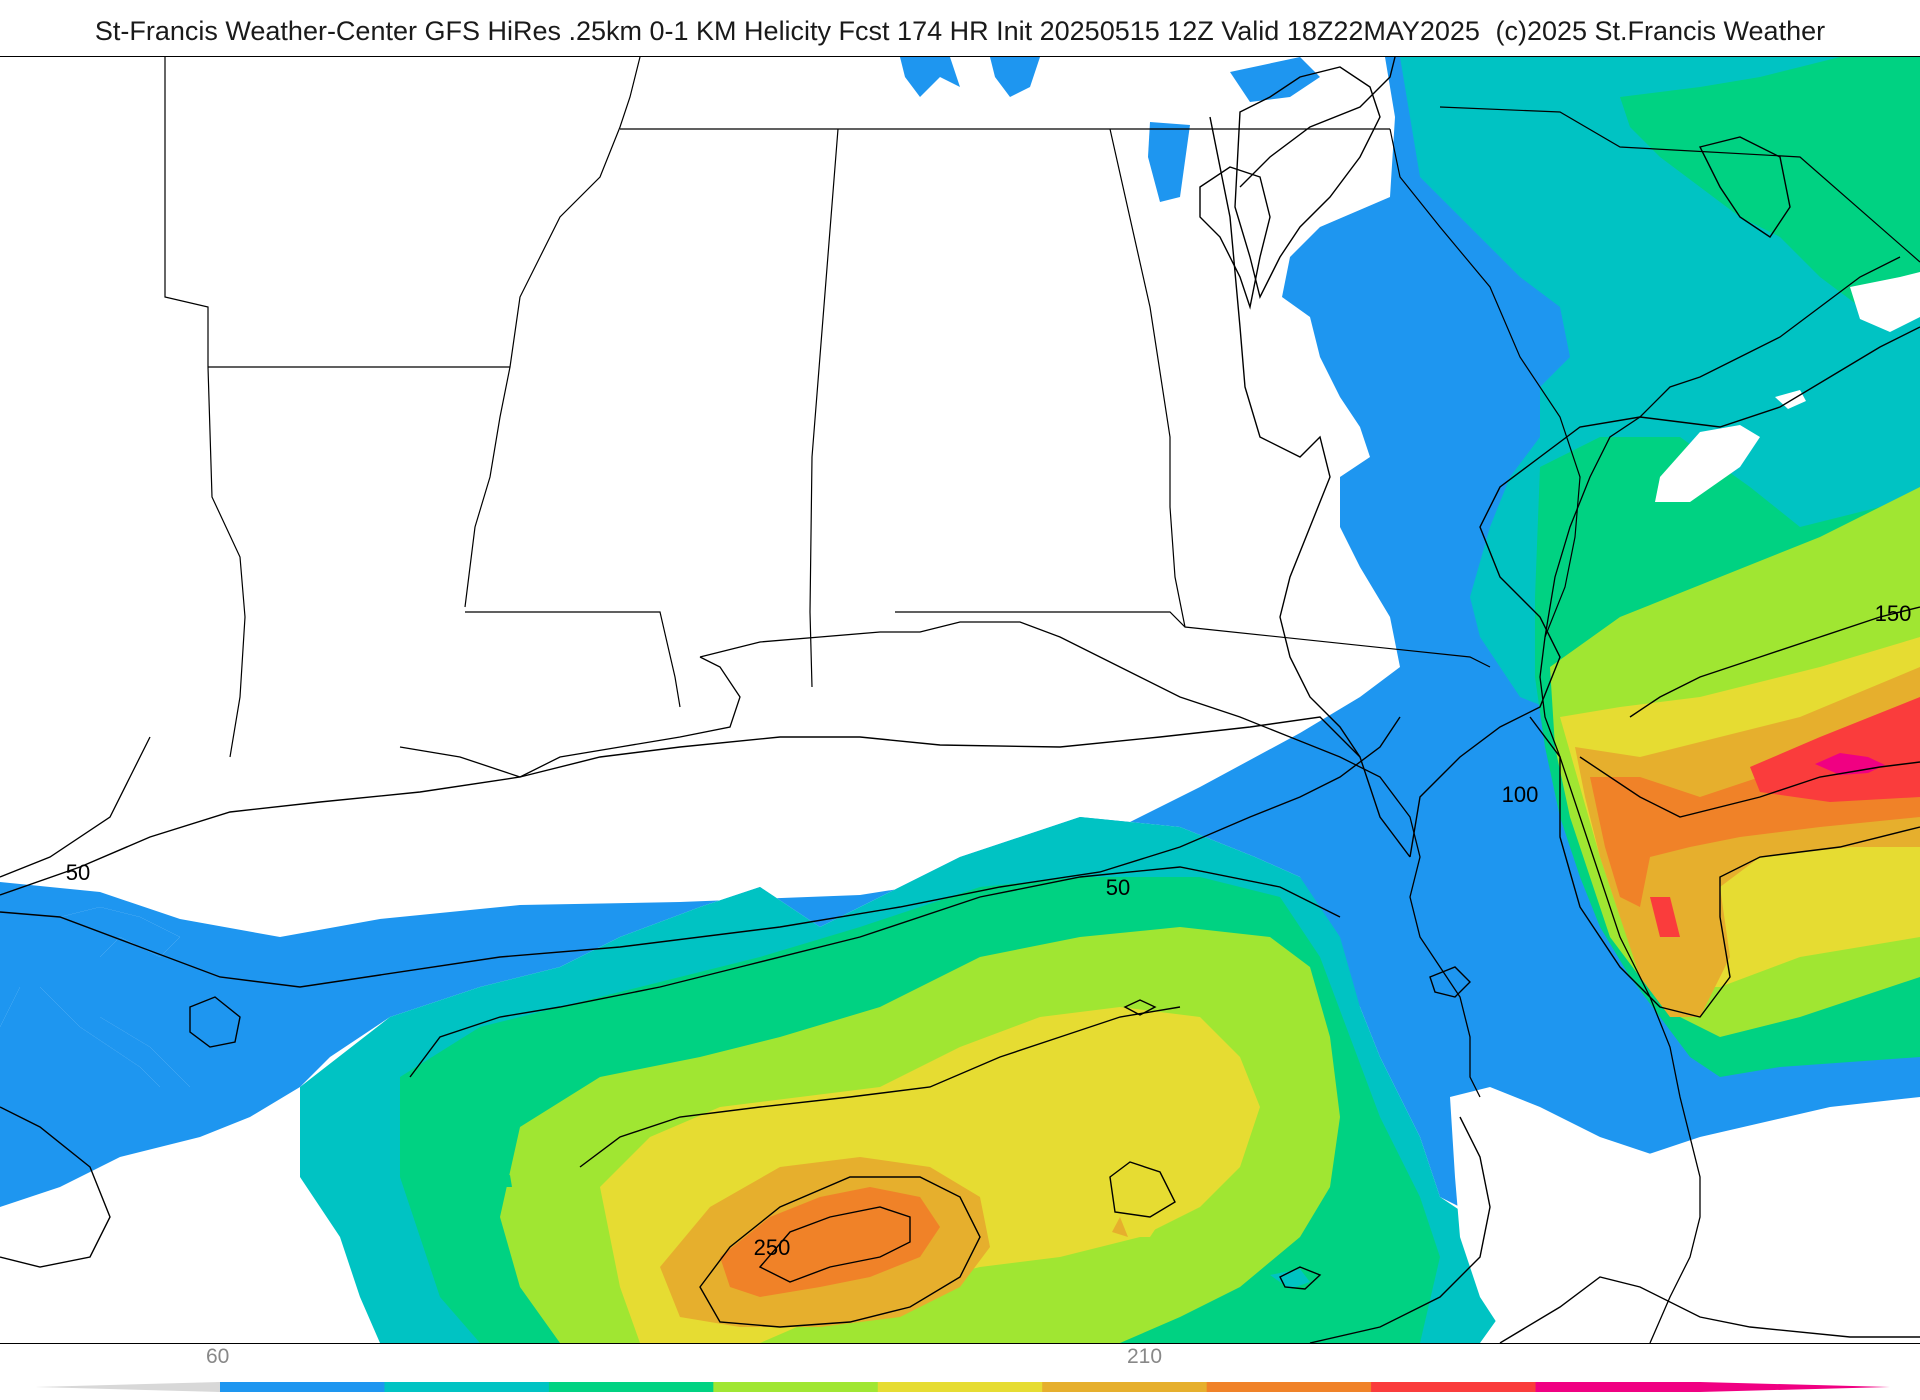  I want to click on texas-louisiana-line, so click(226, 562).